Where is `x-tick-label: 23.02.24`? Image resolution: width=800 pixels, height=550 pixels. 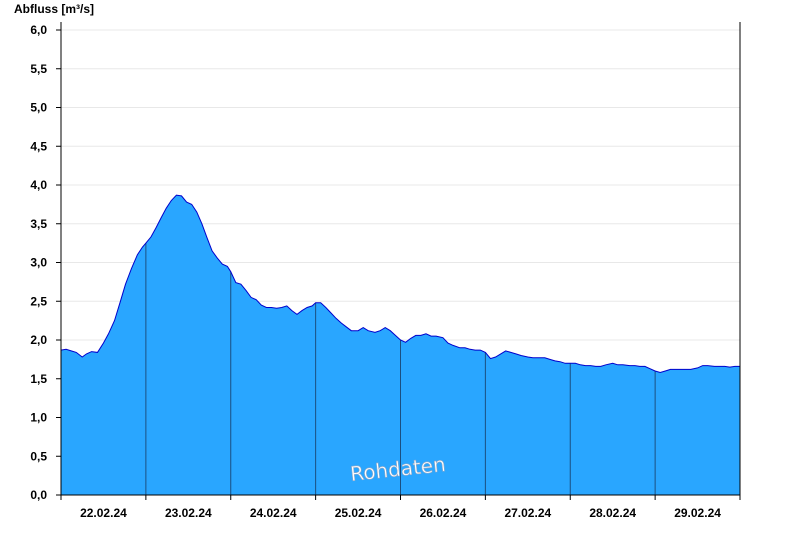 x-tick-label: 23.02.24 is located at coordinates (188, 513).